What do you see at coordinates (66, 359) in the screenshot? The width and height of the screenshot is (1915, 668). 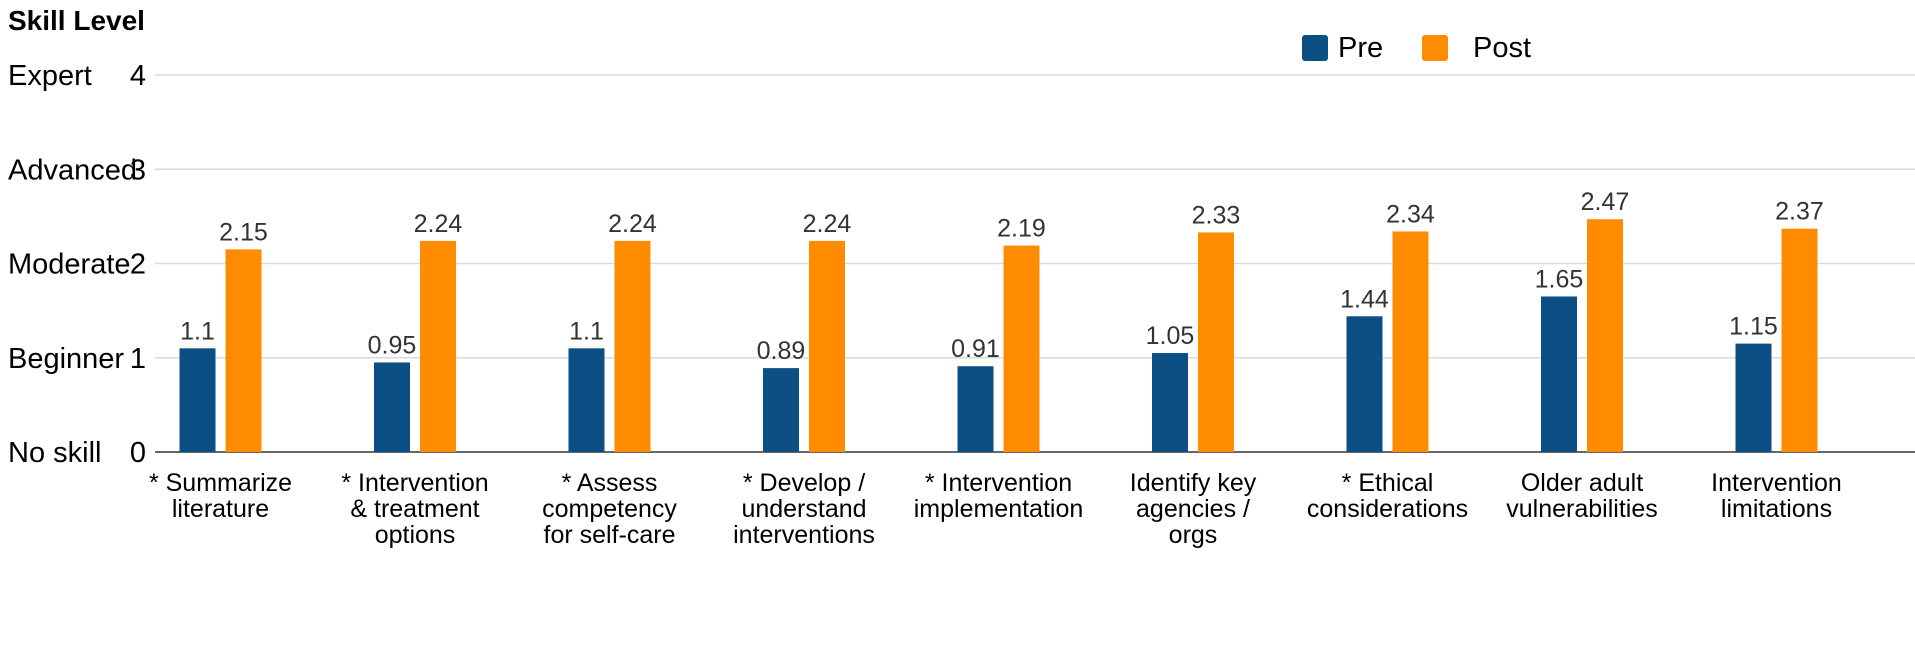 I see `y-level-label: Beginner` at bounding box center [66, 359].